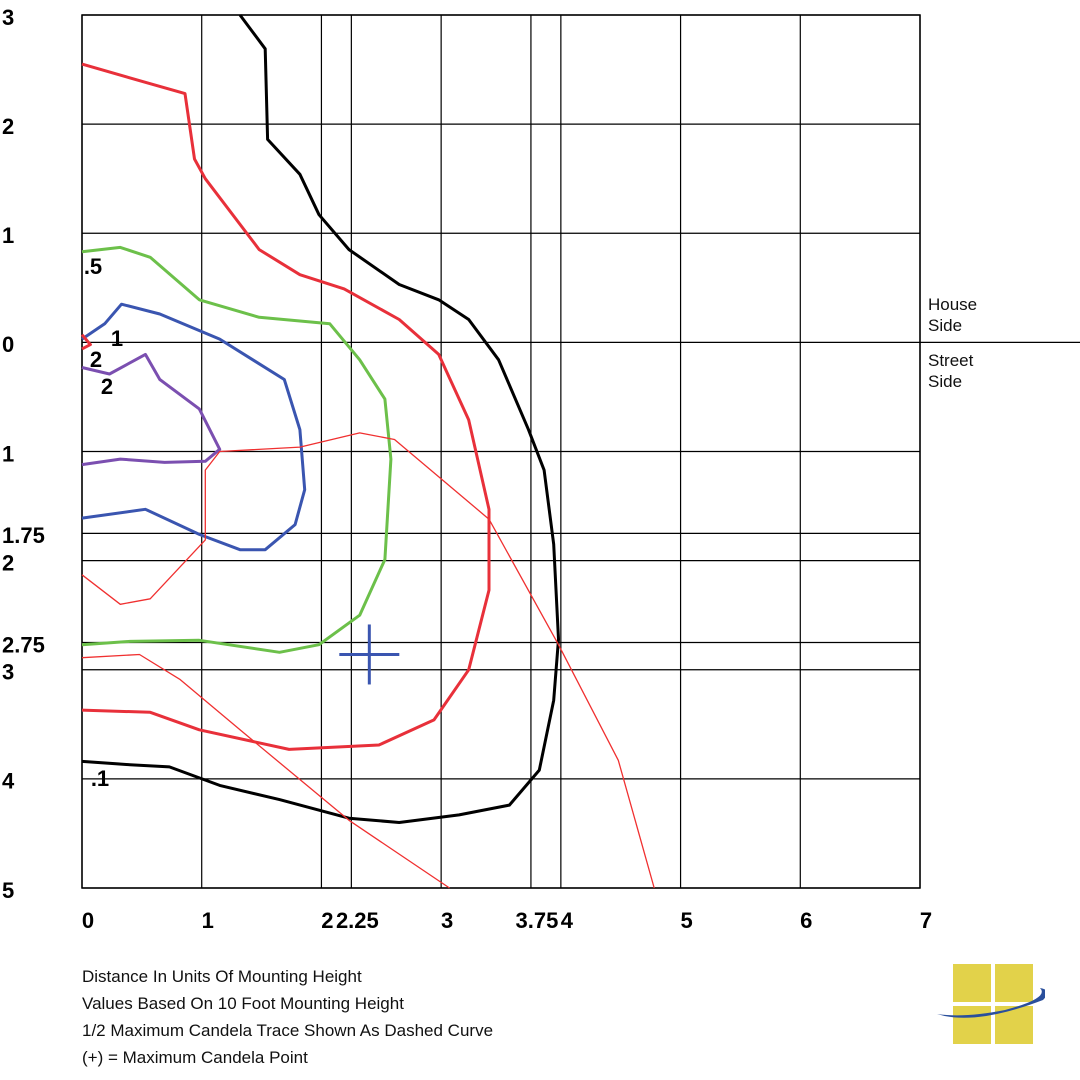 The image size is (1080, 1080). I want to click on note: Values Based On 10 Foot Mounting Height, so click(243, 1003).